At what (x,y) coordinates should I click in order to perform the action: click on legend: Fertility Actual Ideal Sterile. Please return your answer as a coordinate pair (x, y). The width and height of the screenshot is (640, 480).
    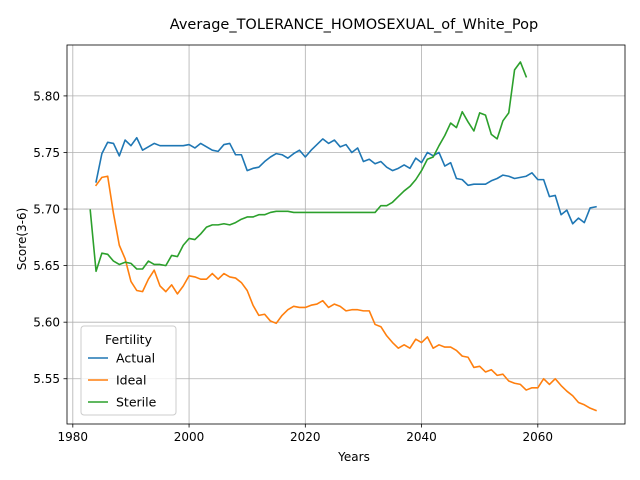
    Looking at the image, I should click on (128, 370).